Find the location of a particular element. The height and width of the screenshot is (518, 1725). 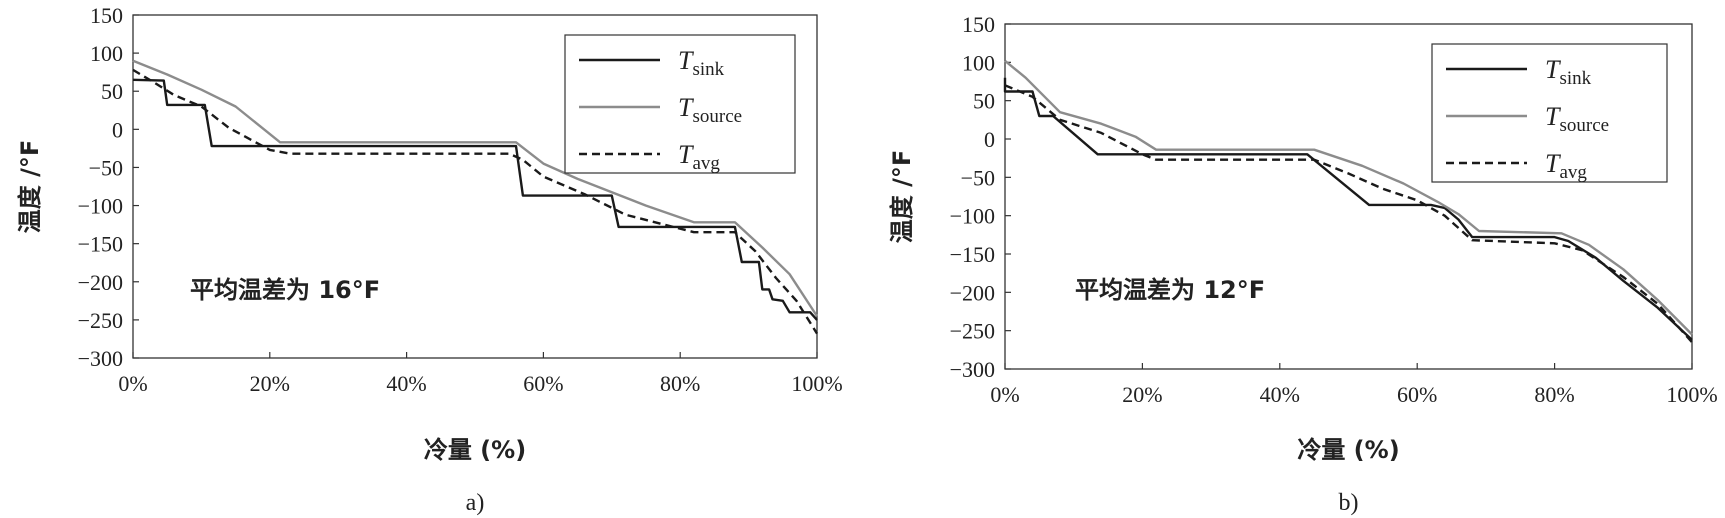

chart-a-legend-label-tsink: Tsink is located at coordinates (701, 63).